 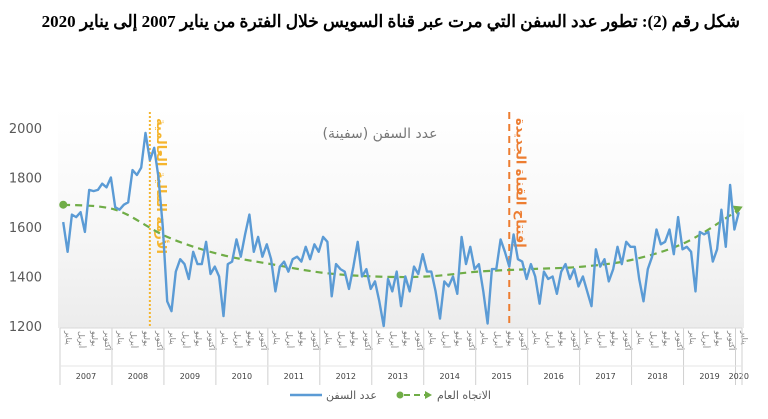 What do you see at coordinates (161, 186) in the screenshot?
I see `annotation-label: الأزمة المالية العالمية` at bounding box center [161, 186].